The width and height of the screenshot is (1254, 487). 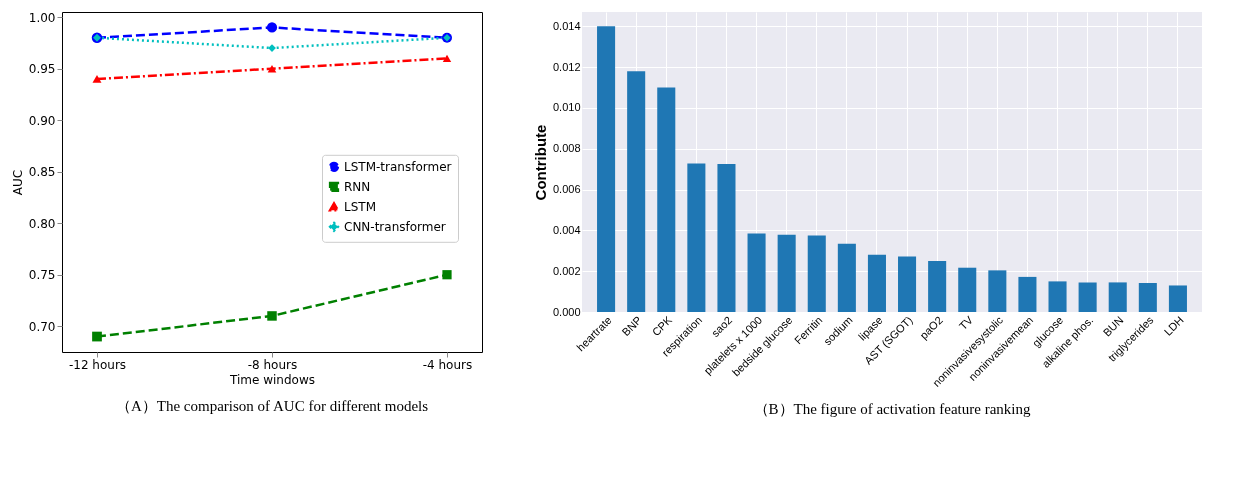 What do you see at coordinates (566, 270) in the screenshot?
I see `y-tick-label: 0.002` at bounding box center [566, 270].